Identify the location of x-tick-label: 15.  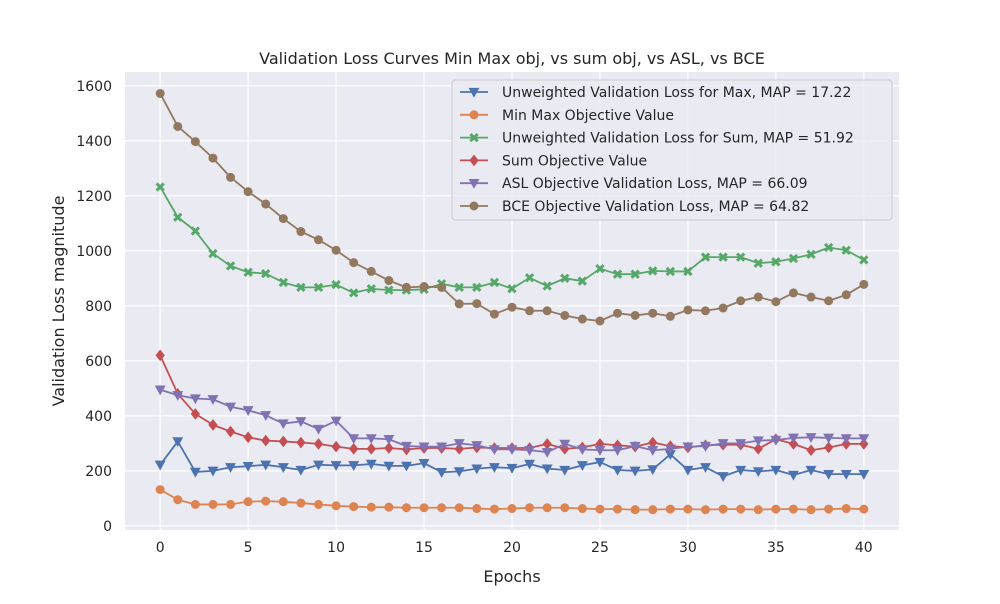
(424, 548).